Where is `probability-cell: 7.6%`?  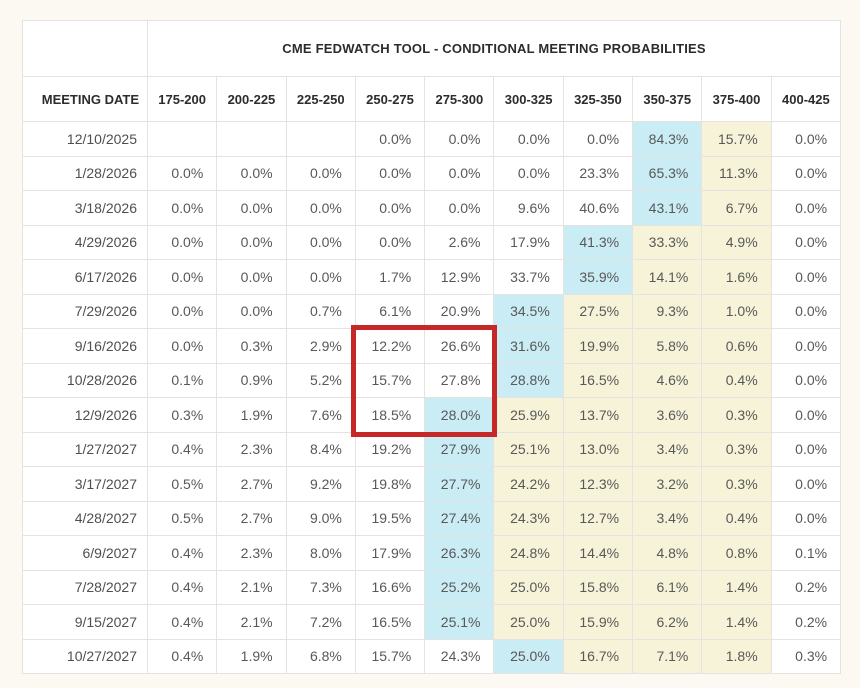 probability-cell: 7.6% is located at coordinates (320, 415).